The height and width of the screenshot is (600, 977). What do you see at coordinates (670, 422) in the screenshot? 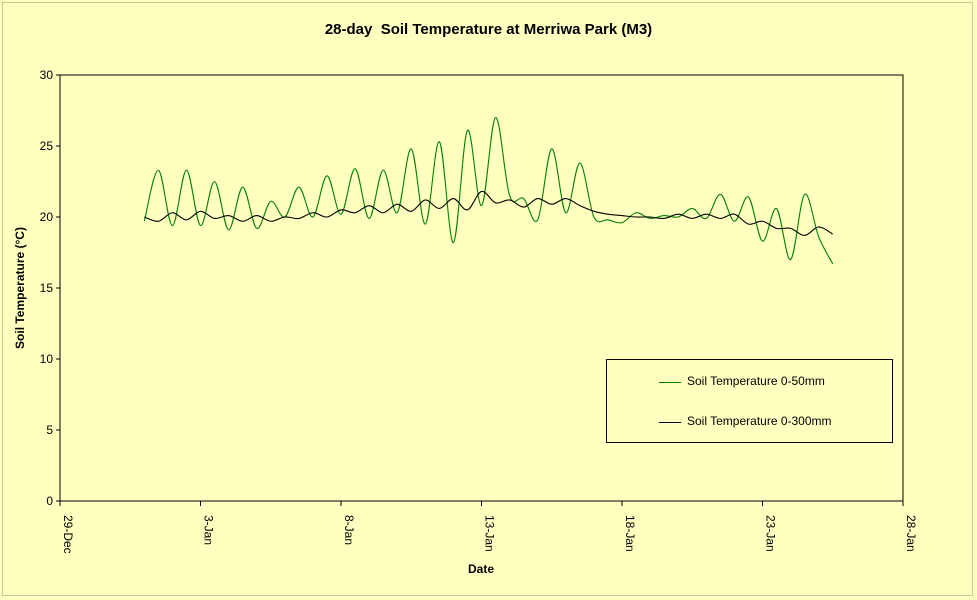
I see `legend-swatch-0-300mm` at bounding box center [670, 422].